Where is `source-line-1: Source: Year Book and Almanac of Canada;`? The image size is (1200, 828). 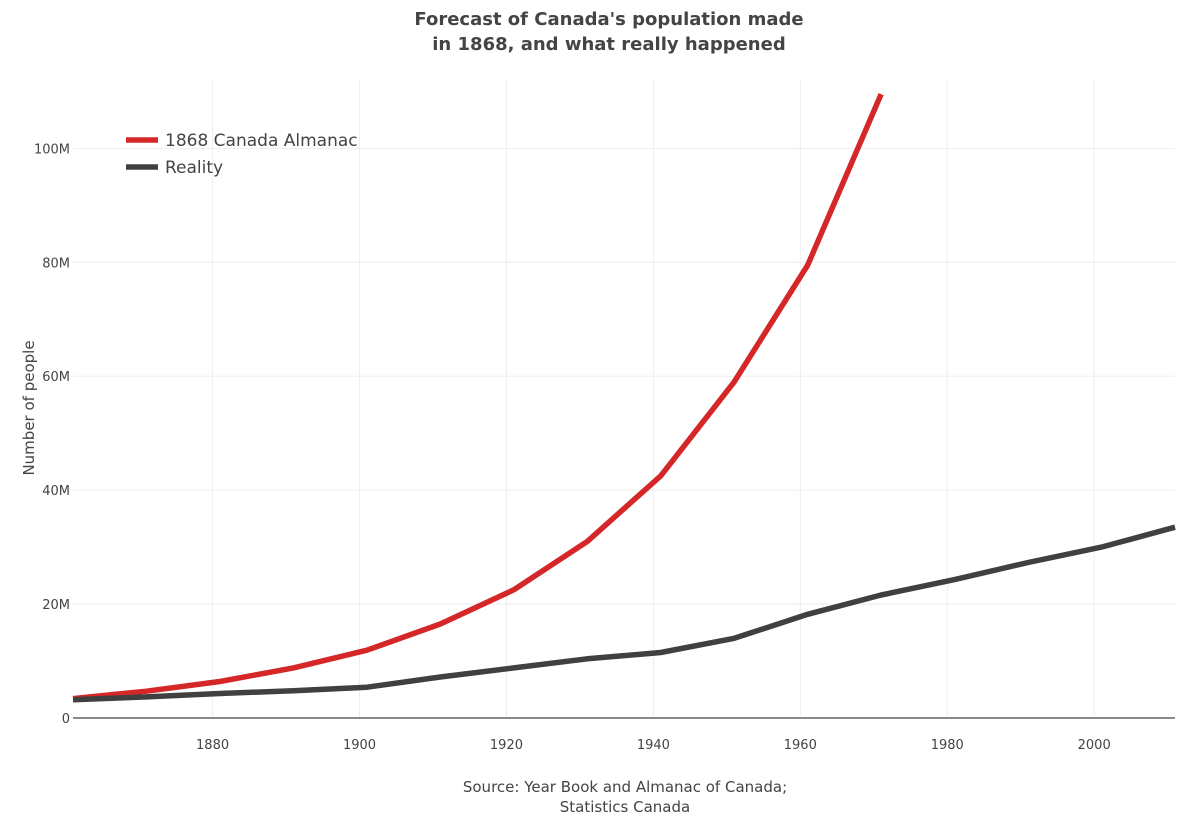 source-line-1: Source: Year Book and Almanac of Canada; is located at coordinates (625, 787).